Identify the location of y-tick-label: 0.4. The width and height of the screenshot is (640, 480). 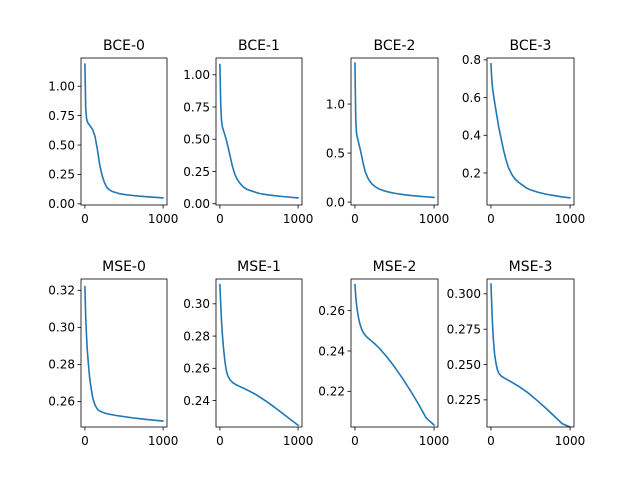
(471, 136).